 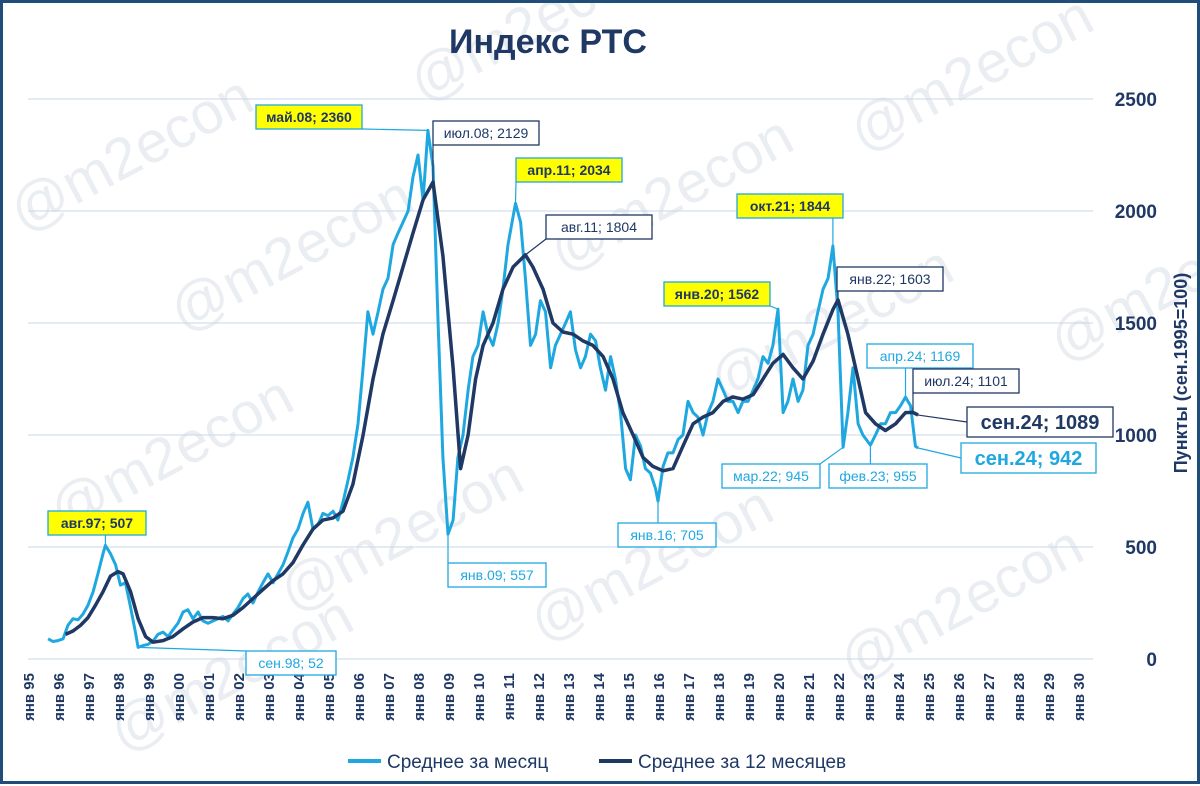 I want to click on x-tick-label: янв 20, so click(x=779, y=697).